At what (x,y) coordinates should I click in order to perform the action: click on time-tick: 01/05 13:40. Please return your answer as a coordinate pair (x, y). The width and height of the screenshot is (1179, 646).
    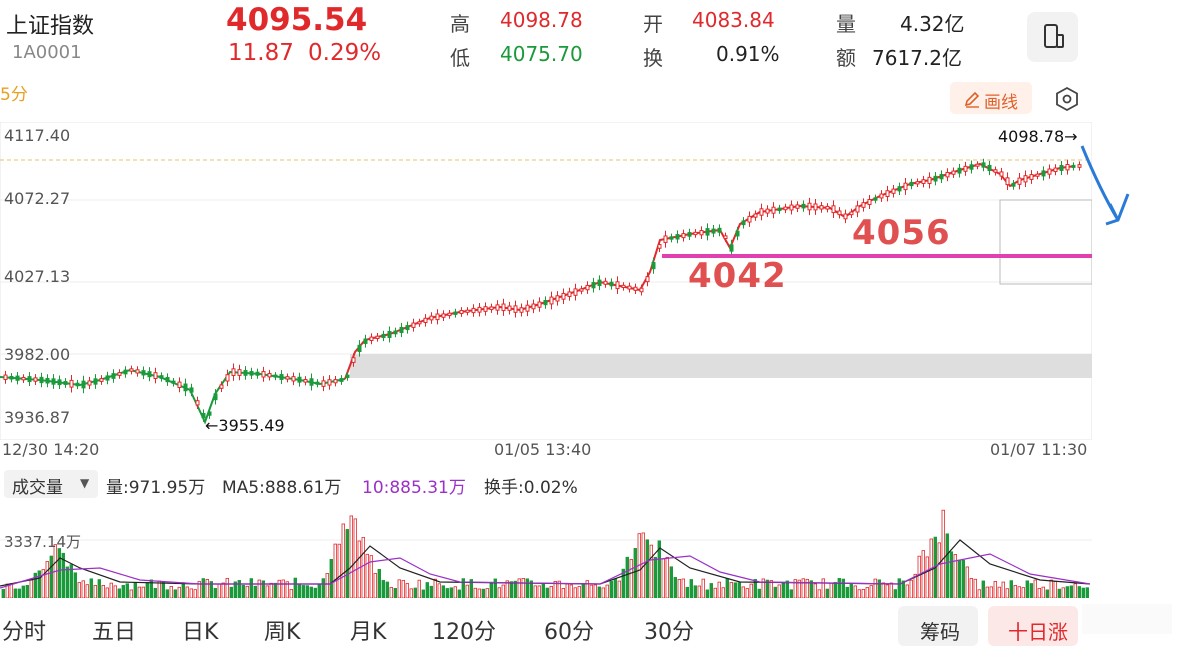
    Looking at the image, I should click on (543, 449).